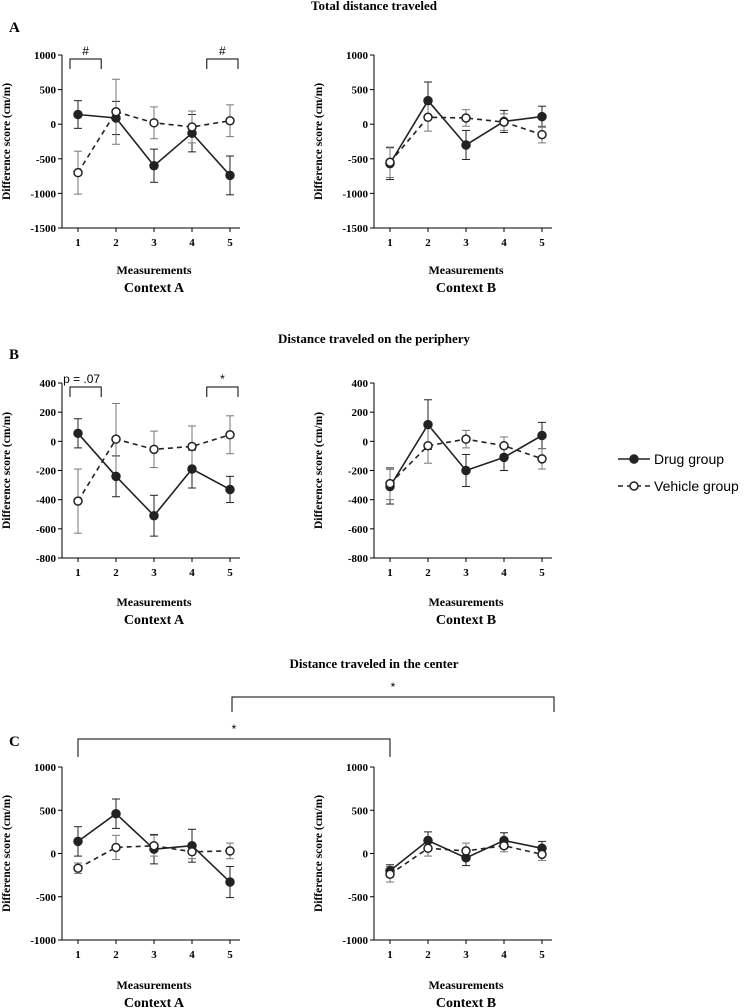 The width and height of the screenshot is (748, 1008). What do you see at coordinates (43, 194) in the screenshot?
I see `y-tick-label: -1000` at bounding box center [43, 194].